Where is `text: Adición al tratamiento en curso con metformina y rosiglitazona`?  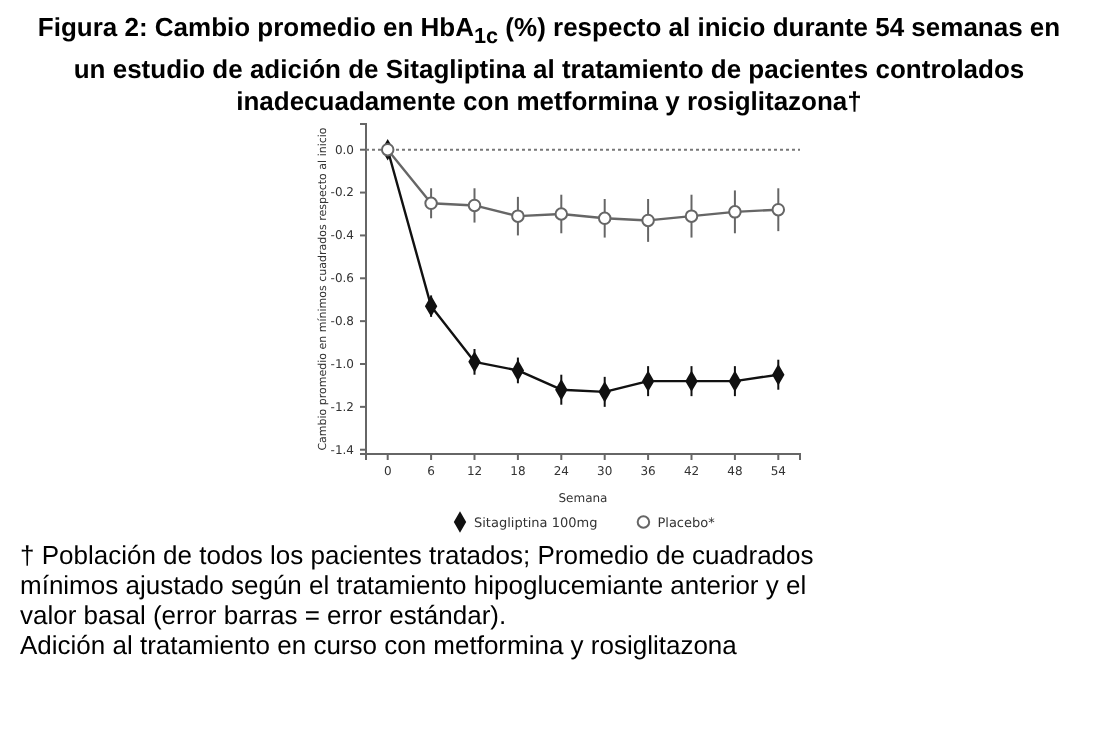
text: Adición al tratamiento en curso con metformina y rosiglitazona is located at coordinates (379, 645).